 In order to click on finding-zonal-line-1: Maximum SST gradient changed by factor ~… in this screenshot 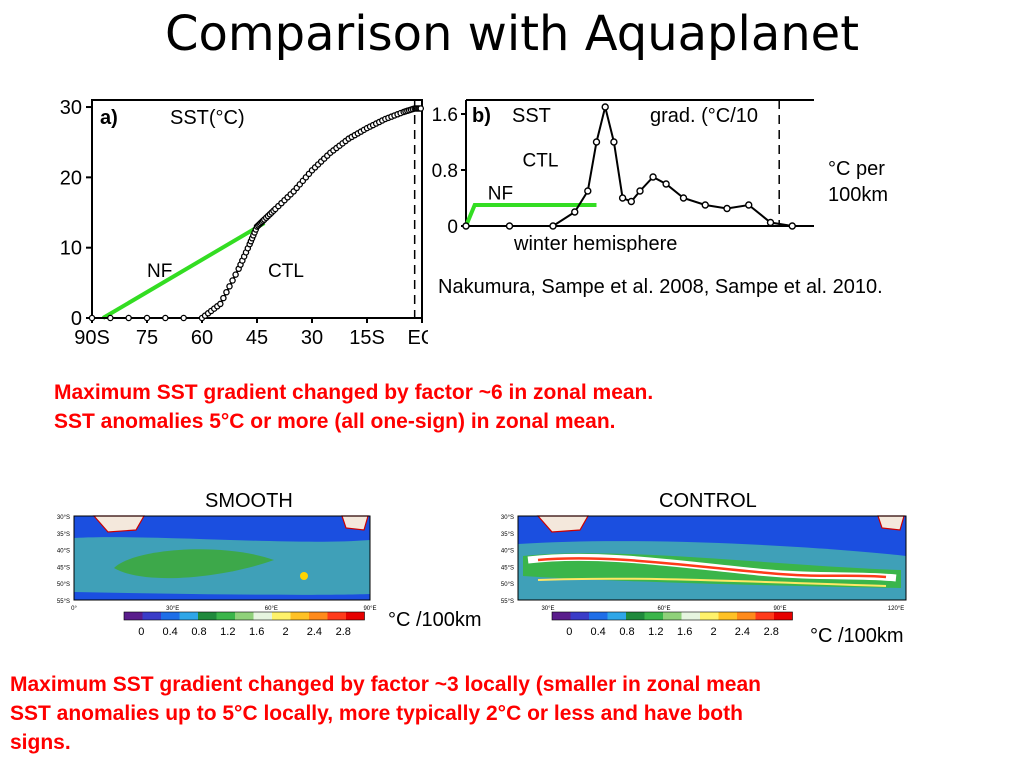, I will do `click(354, 392)`.